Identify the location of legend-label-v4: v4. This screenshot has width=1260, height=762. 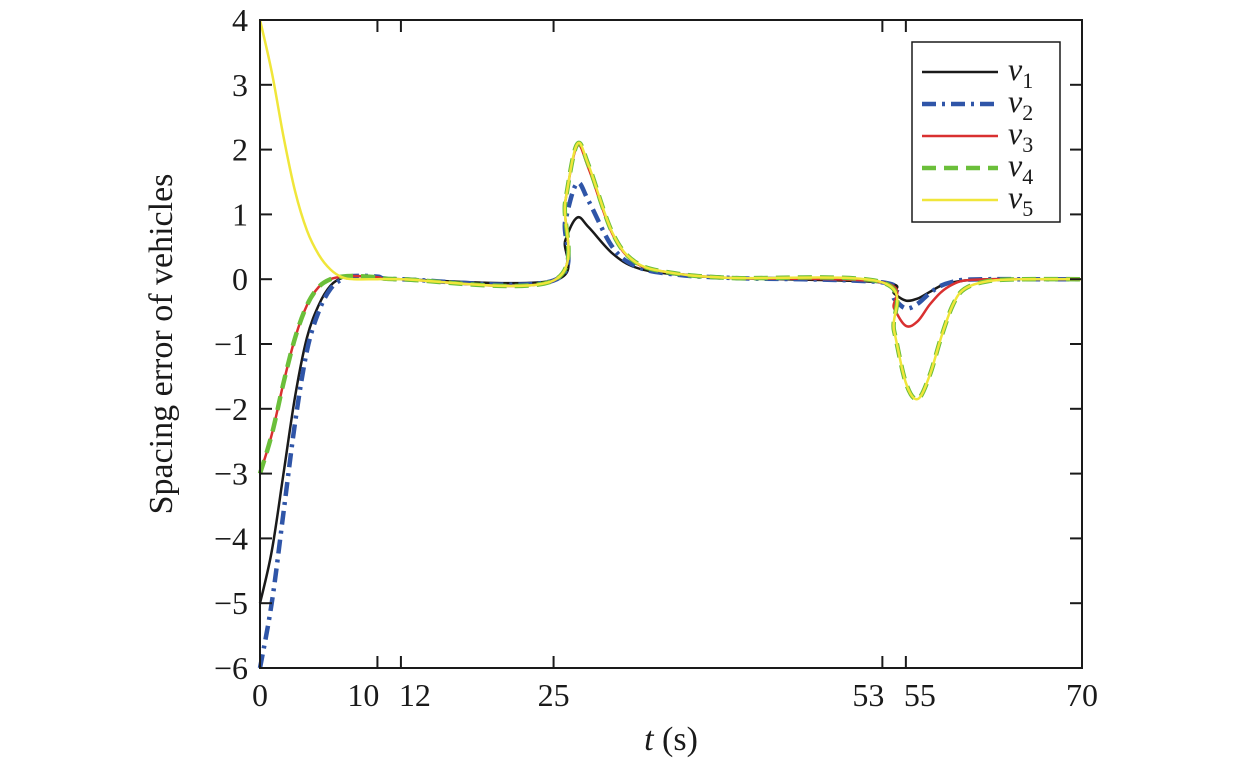
(1020, 168).